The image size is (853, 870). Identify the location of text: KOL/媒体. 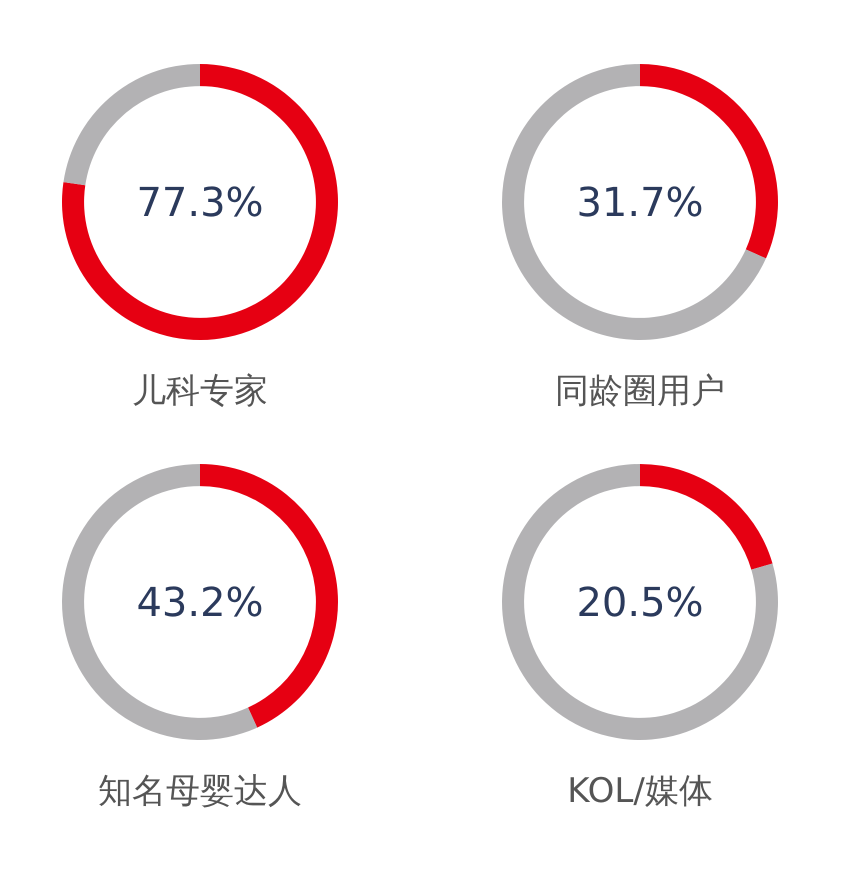
(640, 791).